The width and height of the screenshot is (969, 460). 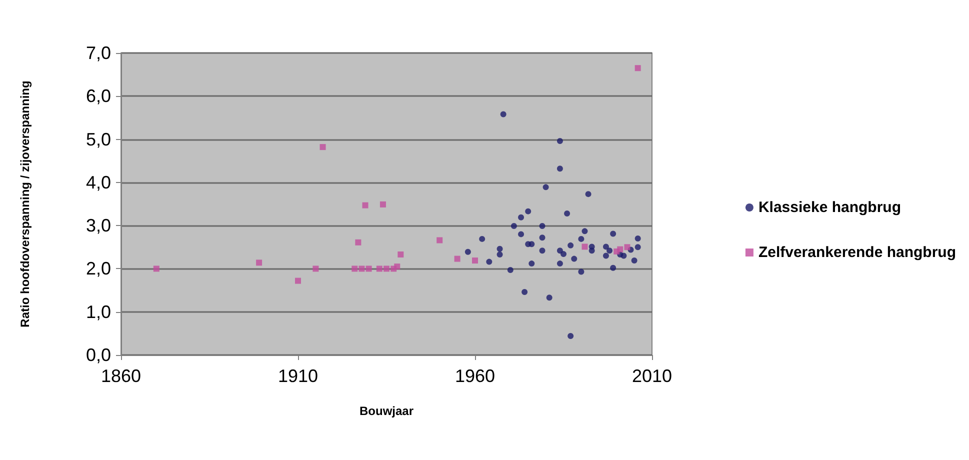 What do you see at coordinates (98, 312) in the screenshot?
I see `y-tick-label: 1,0` at bounding box center [98, 312].